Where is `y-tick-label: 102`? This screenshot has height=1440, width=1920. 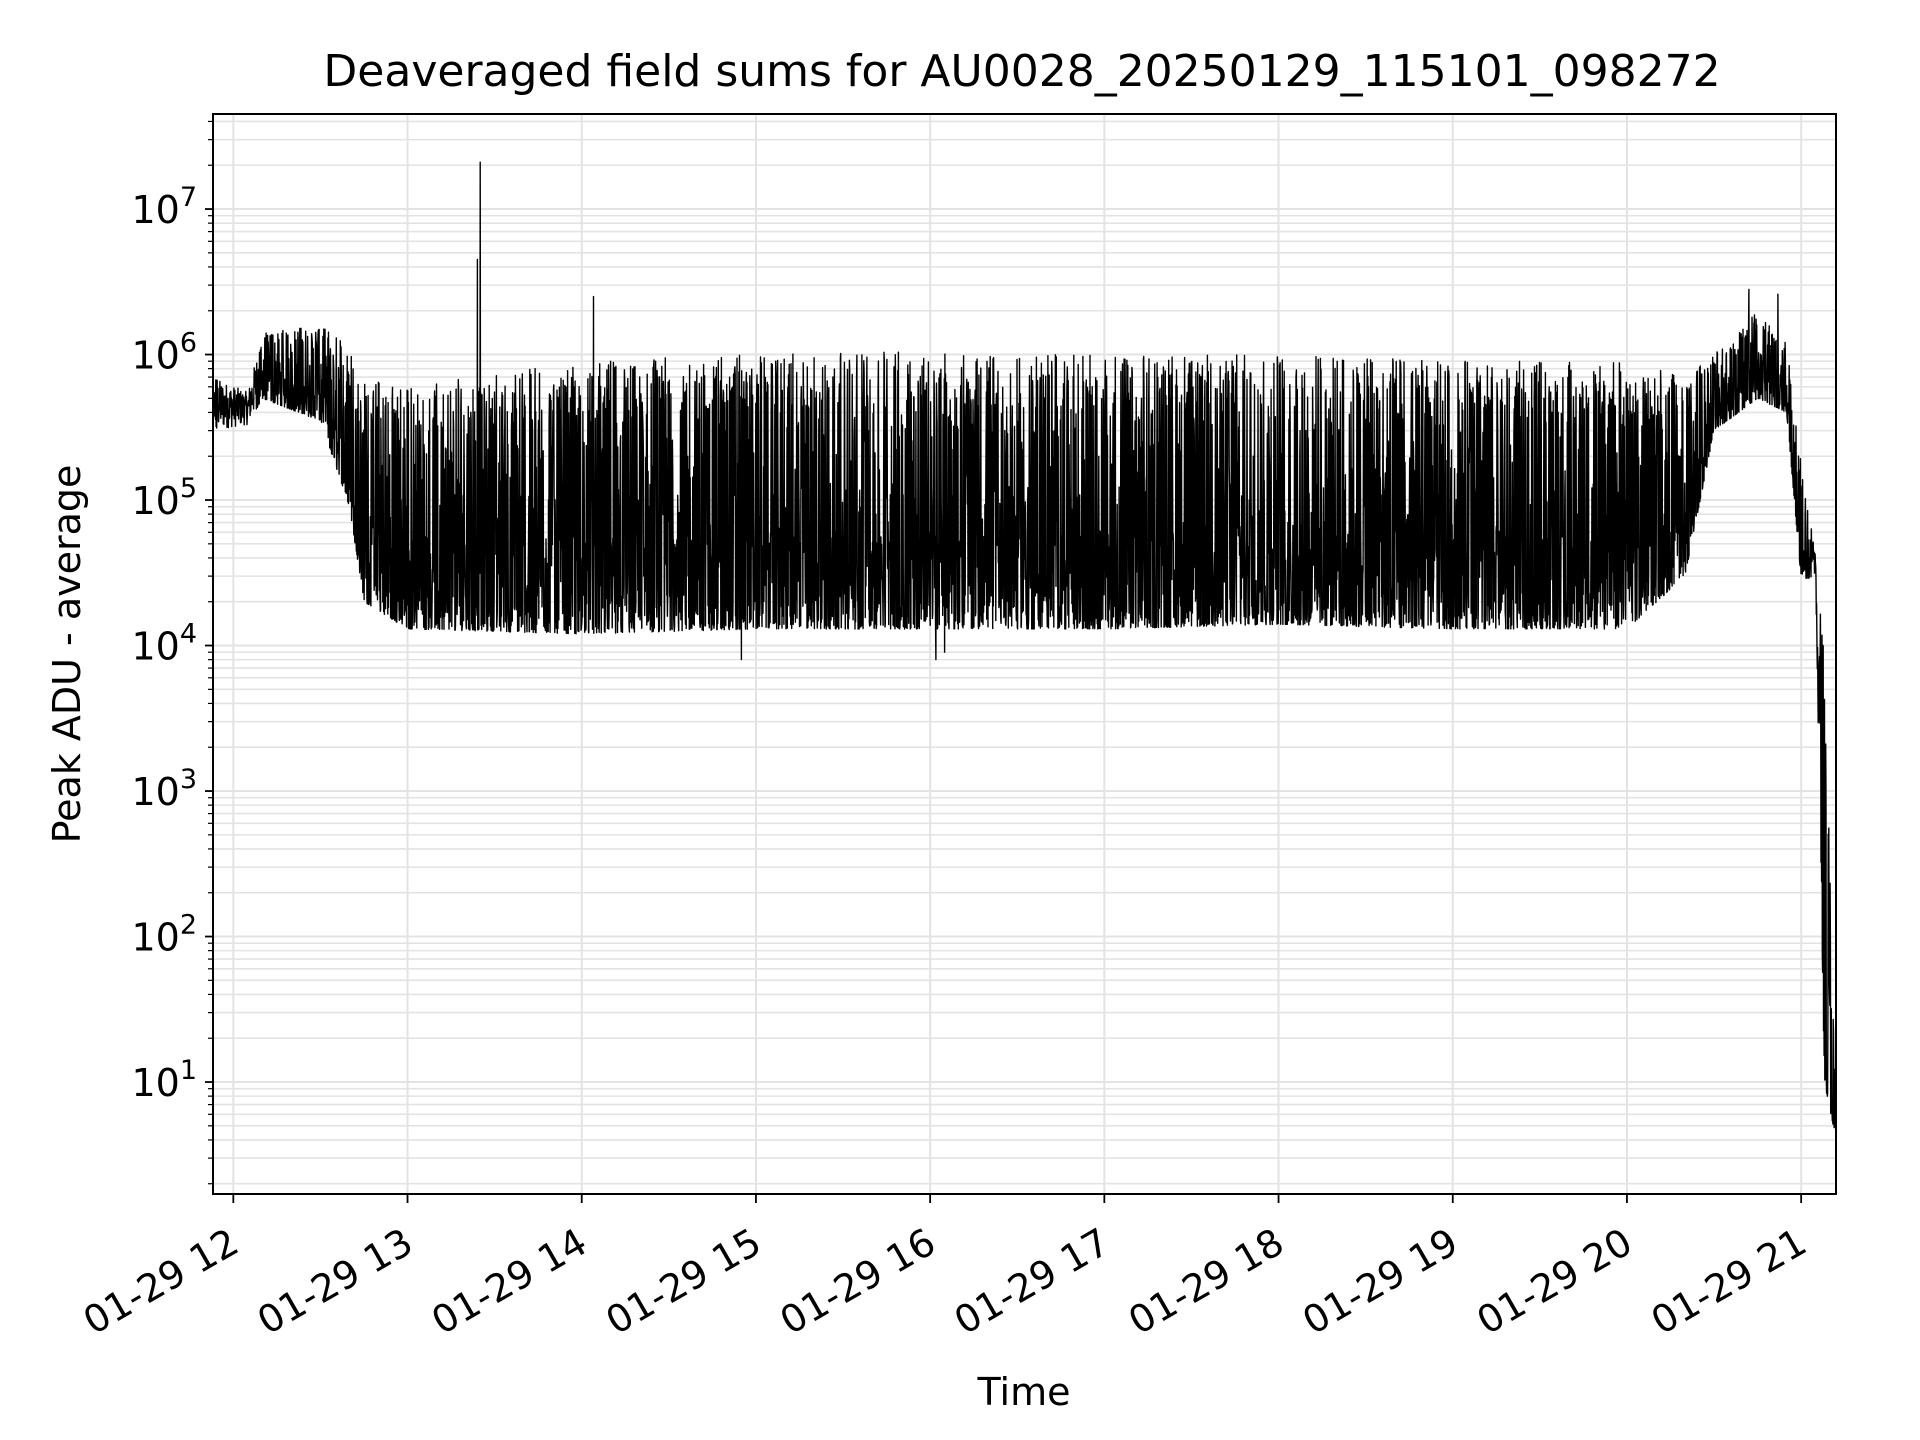
y-tick-label: 102 is located at coordinates (164, 935).